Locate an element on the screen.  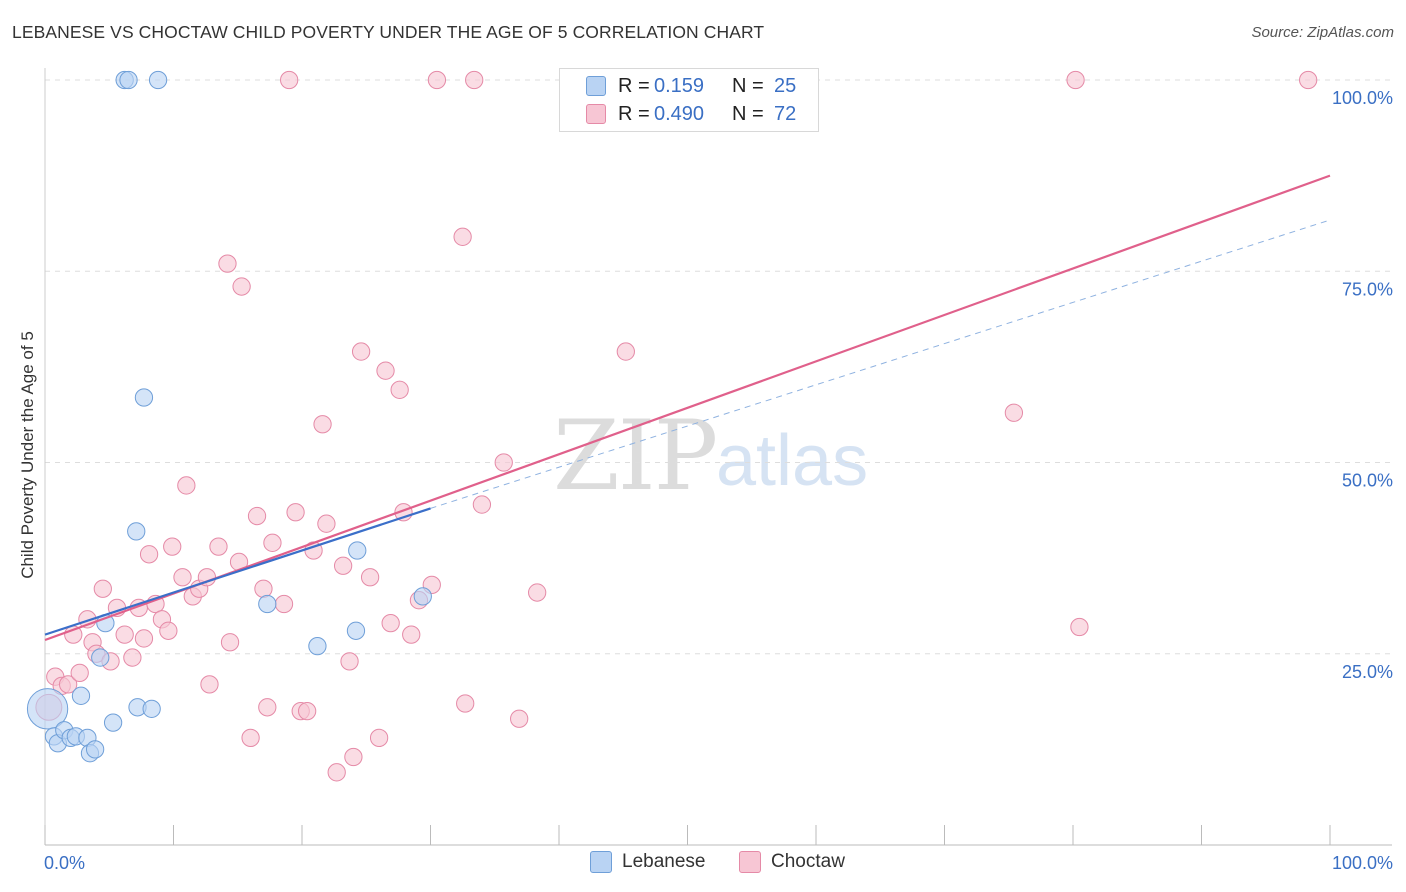
legend-item-lebanese: Lebanese is located at coordinates (647, 862).